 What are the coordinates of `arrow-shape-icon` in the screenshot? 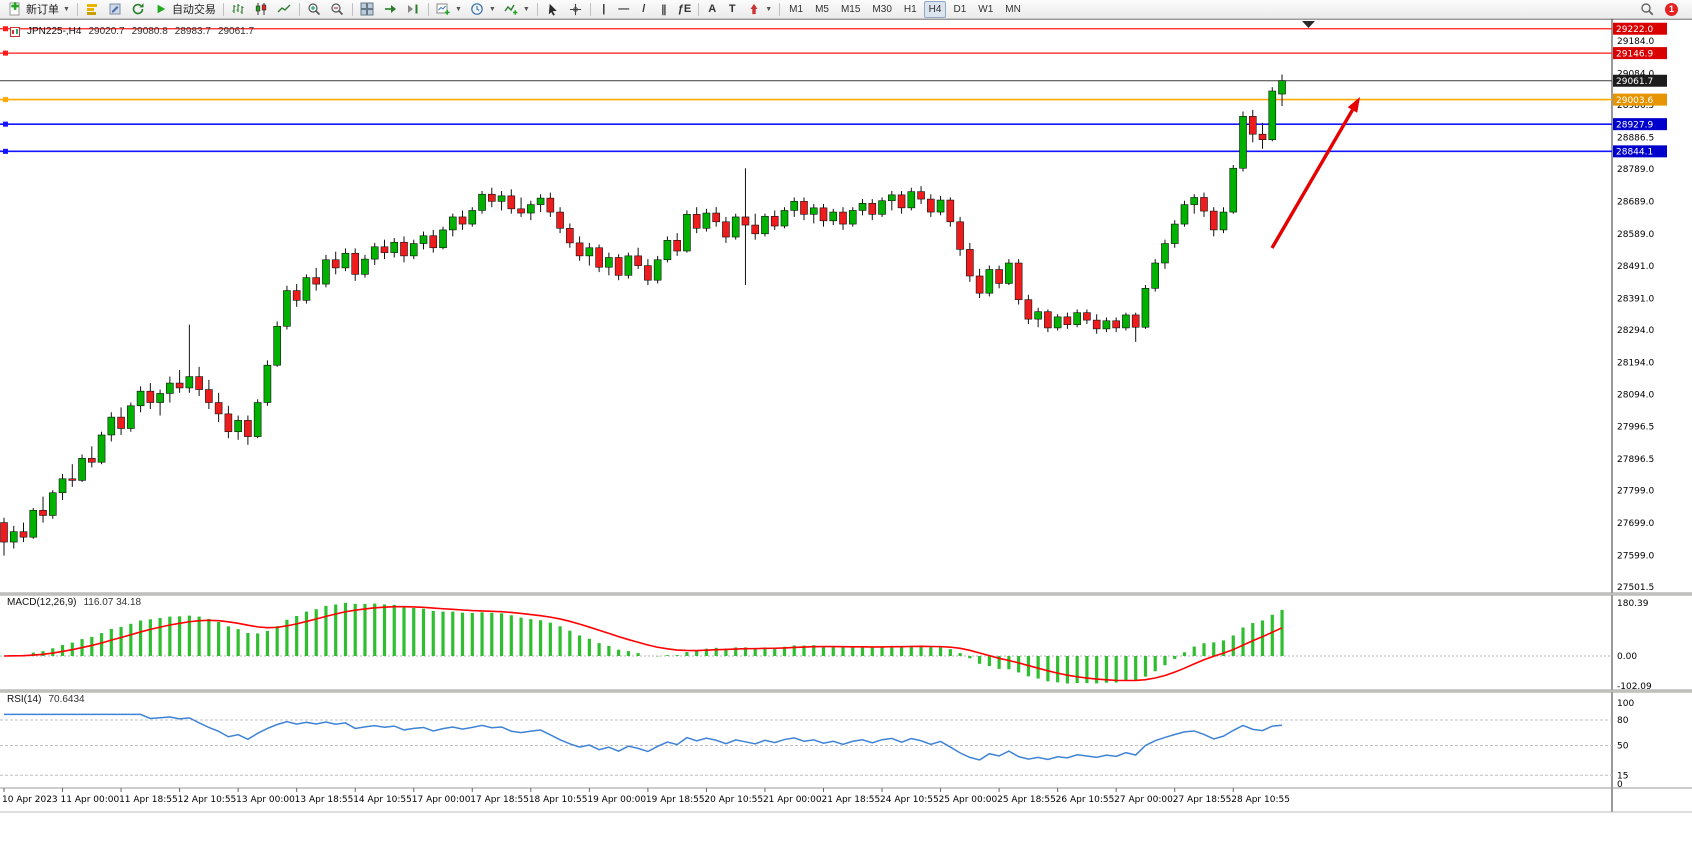 It's located at (753, 9).